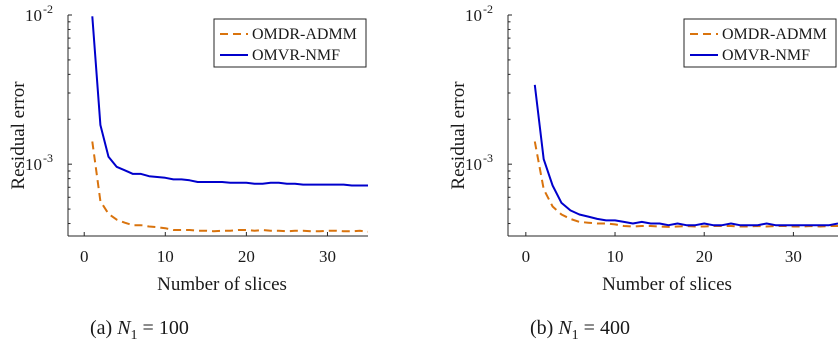 Image resolution: width=838 pixels, height=345 pixels. I want to click on caption-label: (b), so click(544, 328).